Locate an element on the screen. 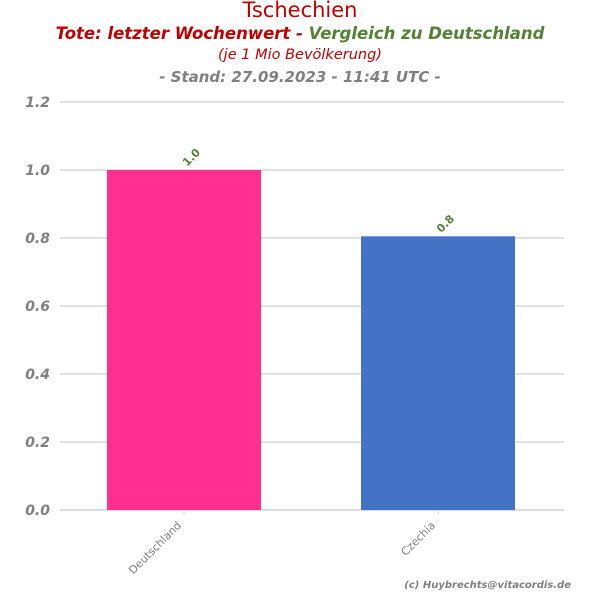  bar-deutschland is located at coordinates (184, 340).